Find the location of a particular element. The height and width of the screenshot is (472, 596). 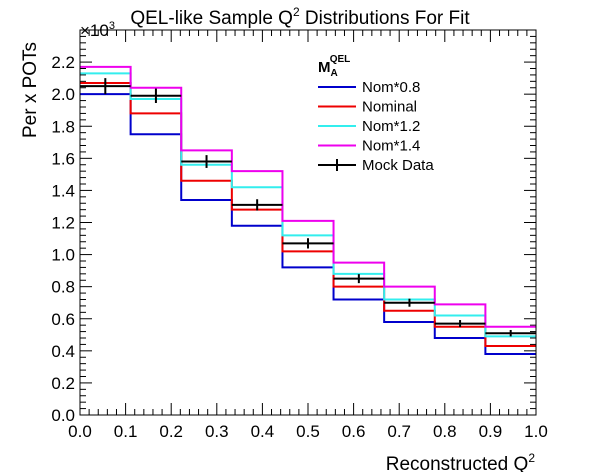

chart-title-main: QEL-like Sample Q is located at coordinates (211, 18).